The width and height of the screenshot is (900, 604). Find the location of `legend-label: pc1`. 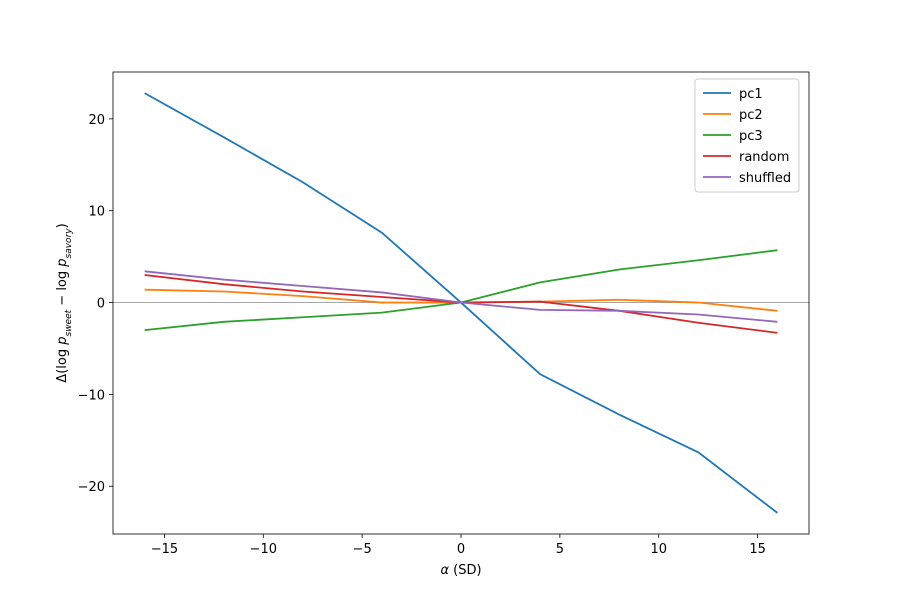

legend-label: pc1 is located at coordinates (751, 94).